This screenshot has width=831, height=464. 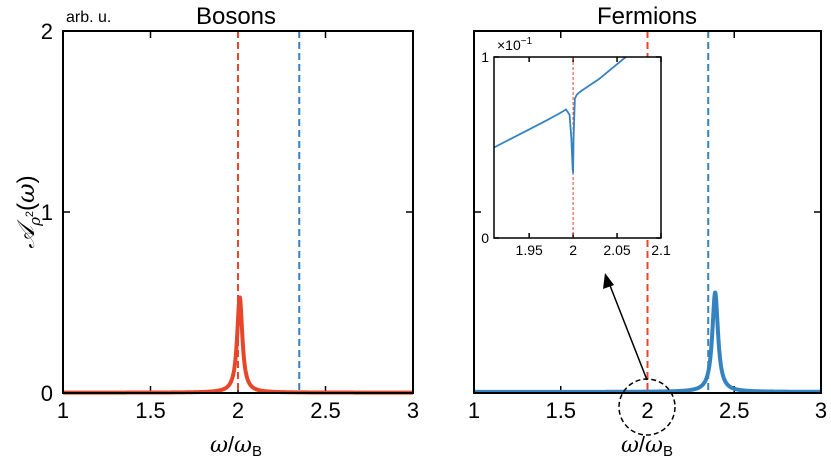 What do you see at coordinates (515, 44) in the screenshot?
I see `inset-scale-label: ×10⁻¹` at bounding box center [515, 44].